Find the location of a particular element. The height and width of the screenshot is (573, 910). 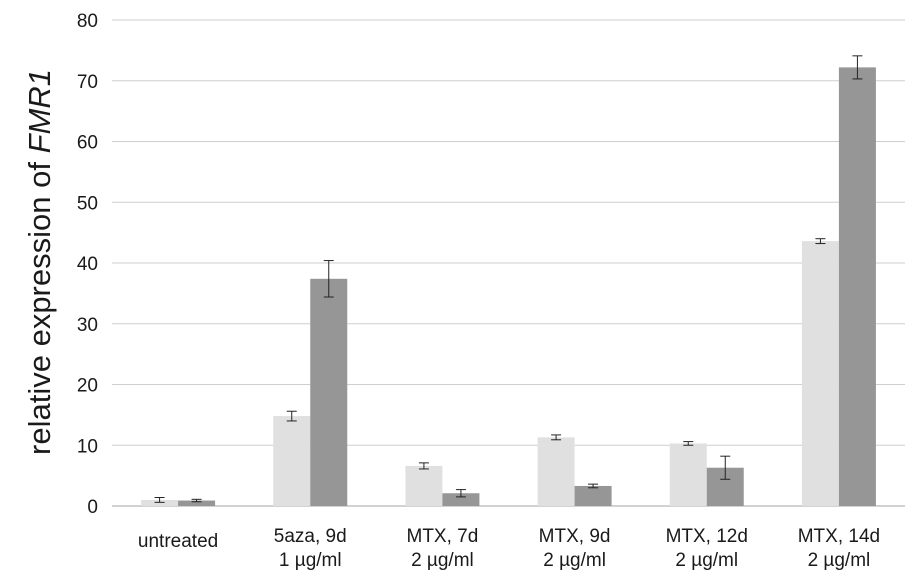

category-label: MTX, 12d is located at coordinates (707, 536).